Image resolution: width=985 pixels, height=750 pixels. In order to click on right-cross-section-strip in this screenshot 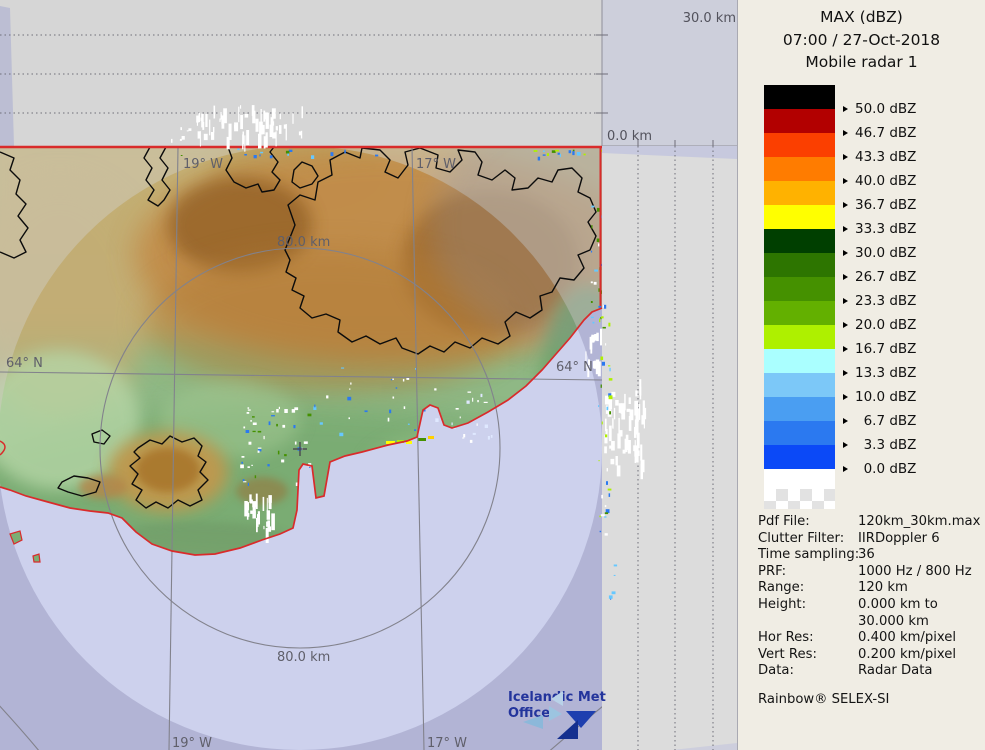, I will do `click(669, 448)`.